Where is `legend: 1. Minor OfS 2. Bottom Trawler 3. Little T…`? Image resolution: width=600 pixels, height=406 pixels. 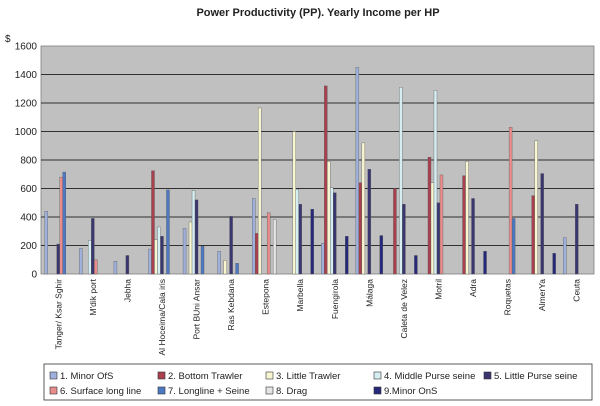
legend: 1. Minor OfS 2. Bottom Trawler 3. Little T… is located at coordinates (313, 384).